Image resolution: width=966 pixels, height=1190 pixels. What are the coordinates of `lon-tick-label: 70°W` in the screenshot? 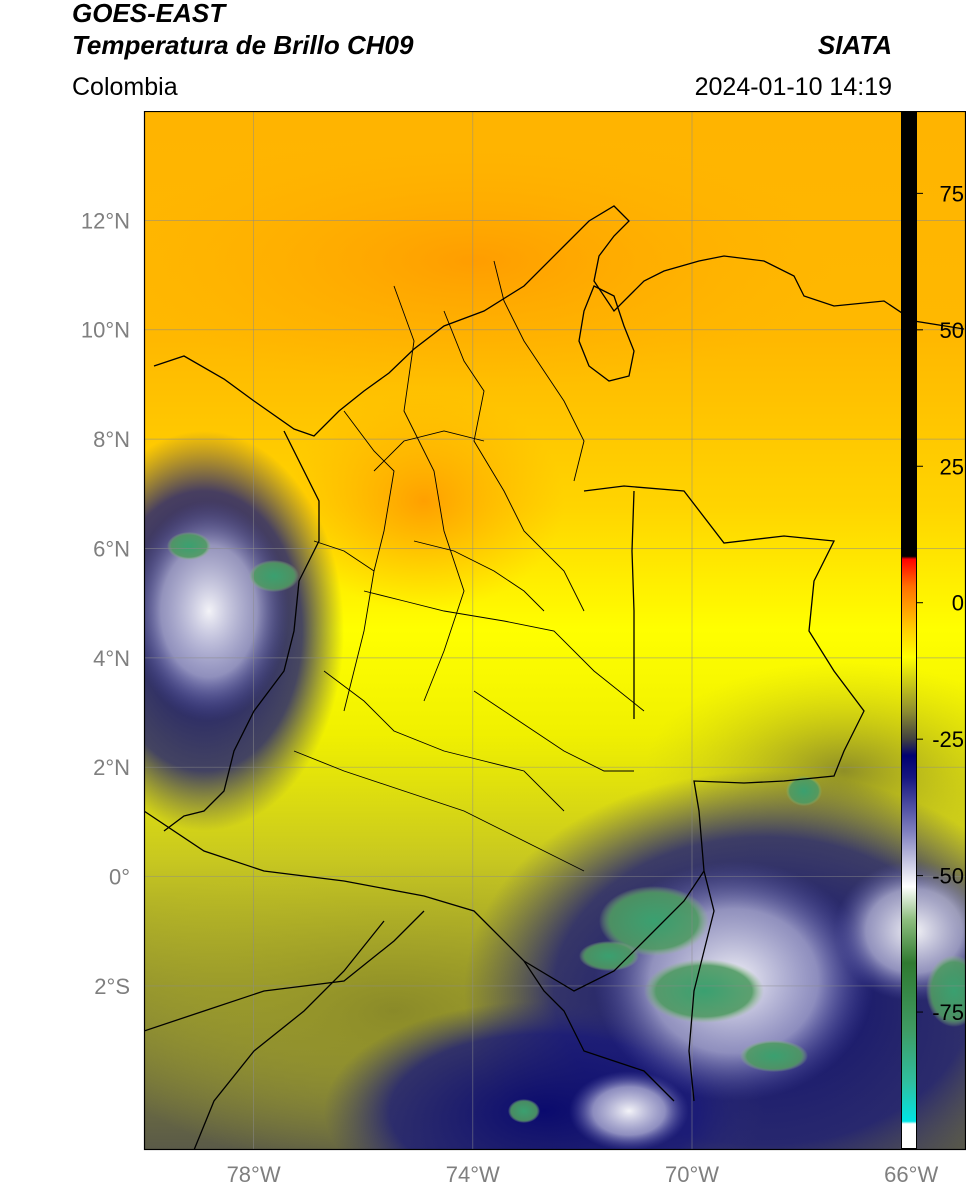 It's located at (692, 1174).